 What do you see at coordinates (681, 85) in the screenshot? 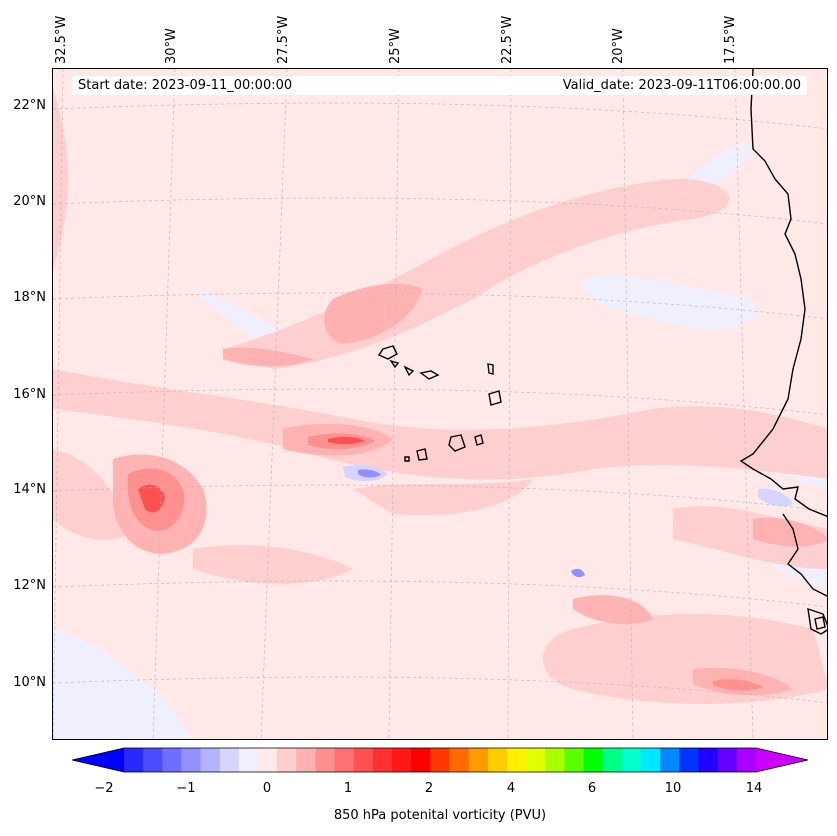
I see `valid-date-label: Valid_date: 2023-09-11T06:00:00.00` at bounding box center [681, 85].